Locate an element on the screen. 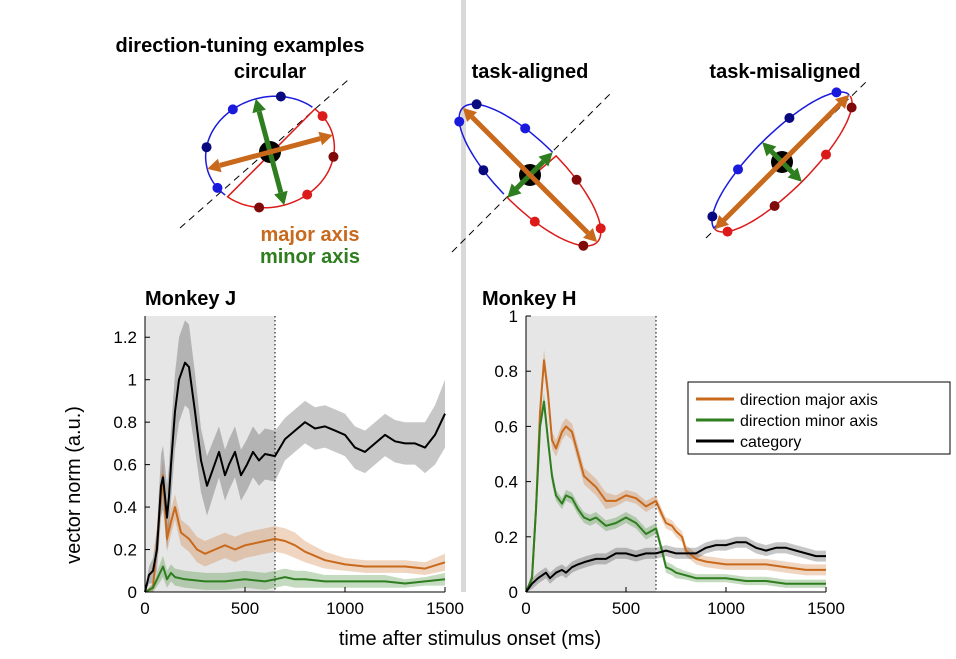 Image resolution: width=956 pixels, height=659 pixels. stimulus-interval-shade is located at coordinates (591, 454).